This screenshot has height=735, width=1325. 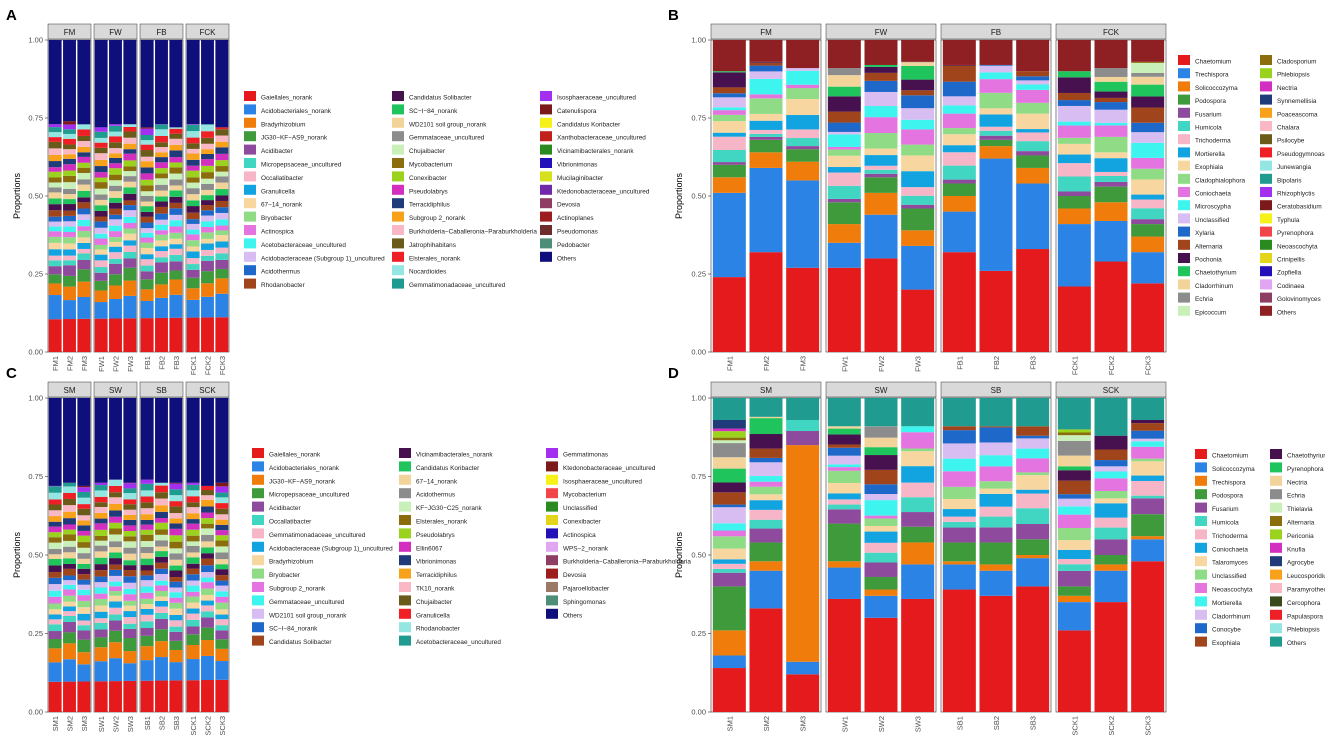 What do you see at coordinates (698, 274) in the screenshot?
I see `y-tick-label: 0.25` at bounding box center [698, 274].